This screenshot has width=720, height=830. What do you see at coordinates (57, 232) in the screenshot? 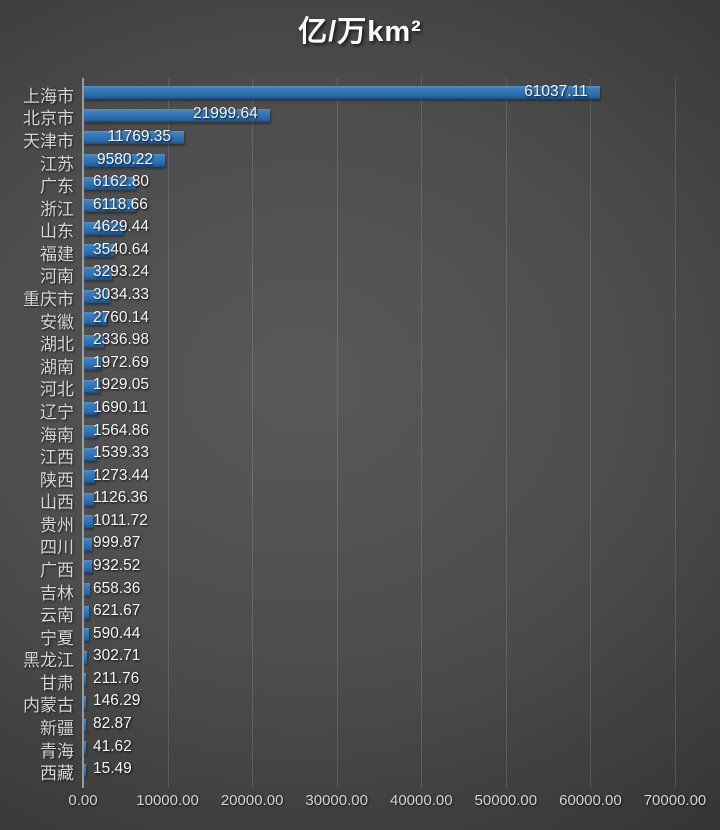
I see `category-label: 山东` at bounding box center [57, 232].